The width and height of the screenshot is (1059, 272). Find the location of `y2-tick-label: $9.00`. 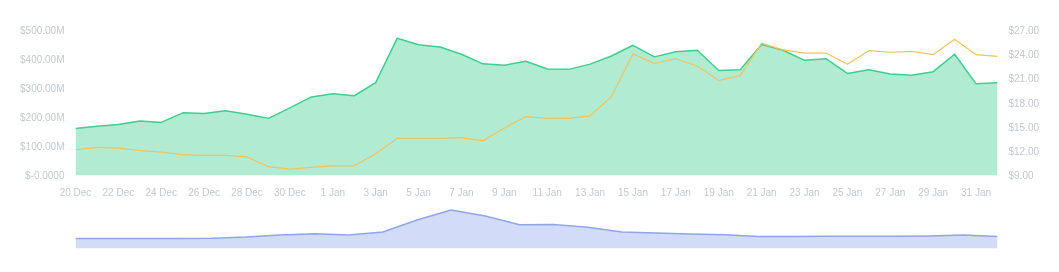

y2-tick-label: $9.00 is located at coordinates (1021, 175).